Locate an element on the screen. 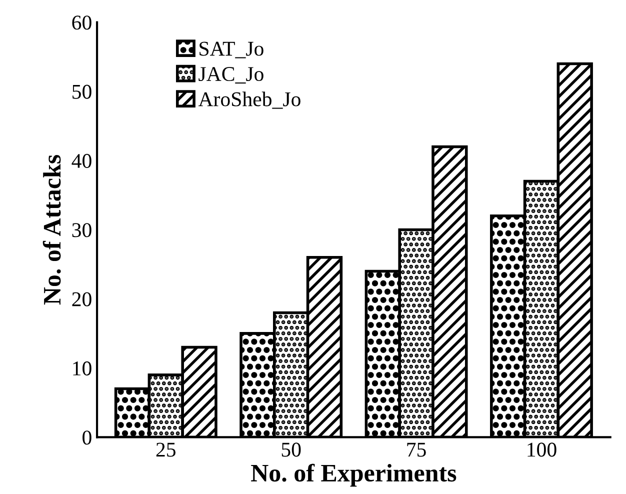 This screenshot has height=494, width=626. y-tick-label: 60 is located at coordinates (82, 23).